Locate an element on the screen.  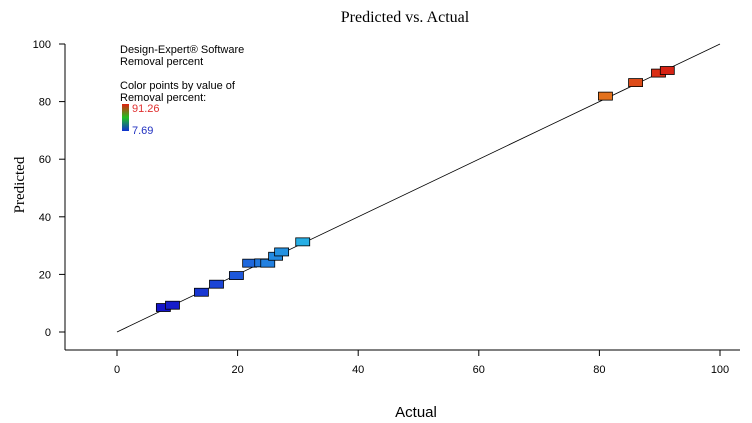
annotation-color-by: Color points by value of is located at coordinates (178, 86).